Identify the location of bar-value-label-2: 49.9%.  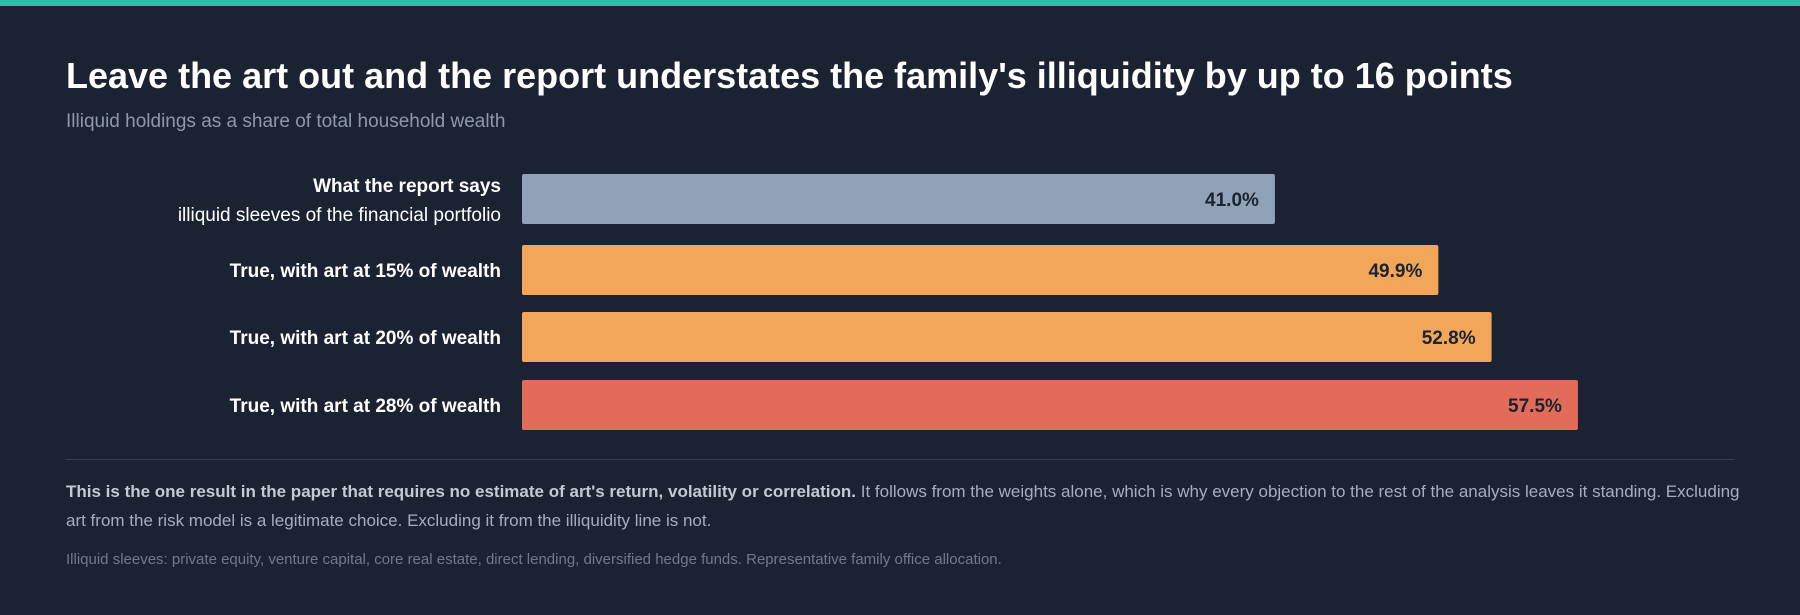
(1395, 271).